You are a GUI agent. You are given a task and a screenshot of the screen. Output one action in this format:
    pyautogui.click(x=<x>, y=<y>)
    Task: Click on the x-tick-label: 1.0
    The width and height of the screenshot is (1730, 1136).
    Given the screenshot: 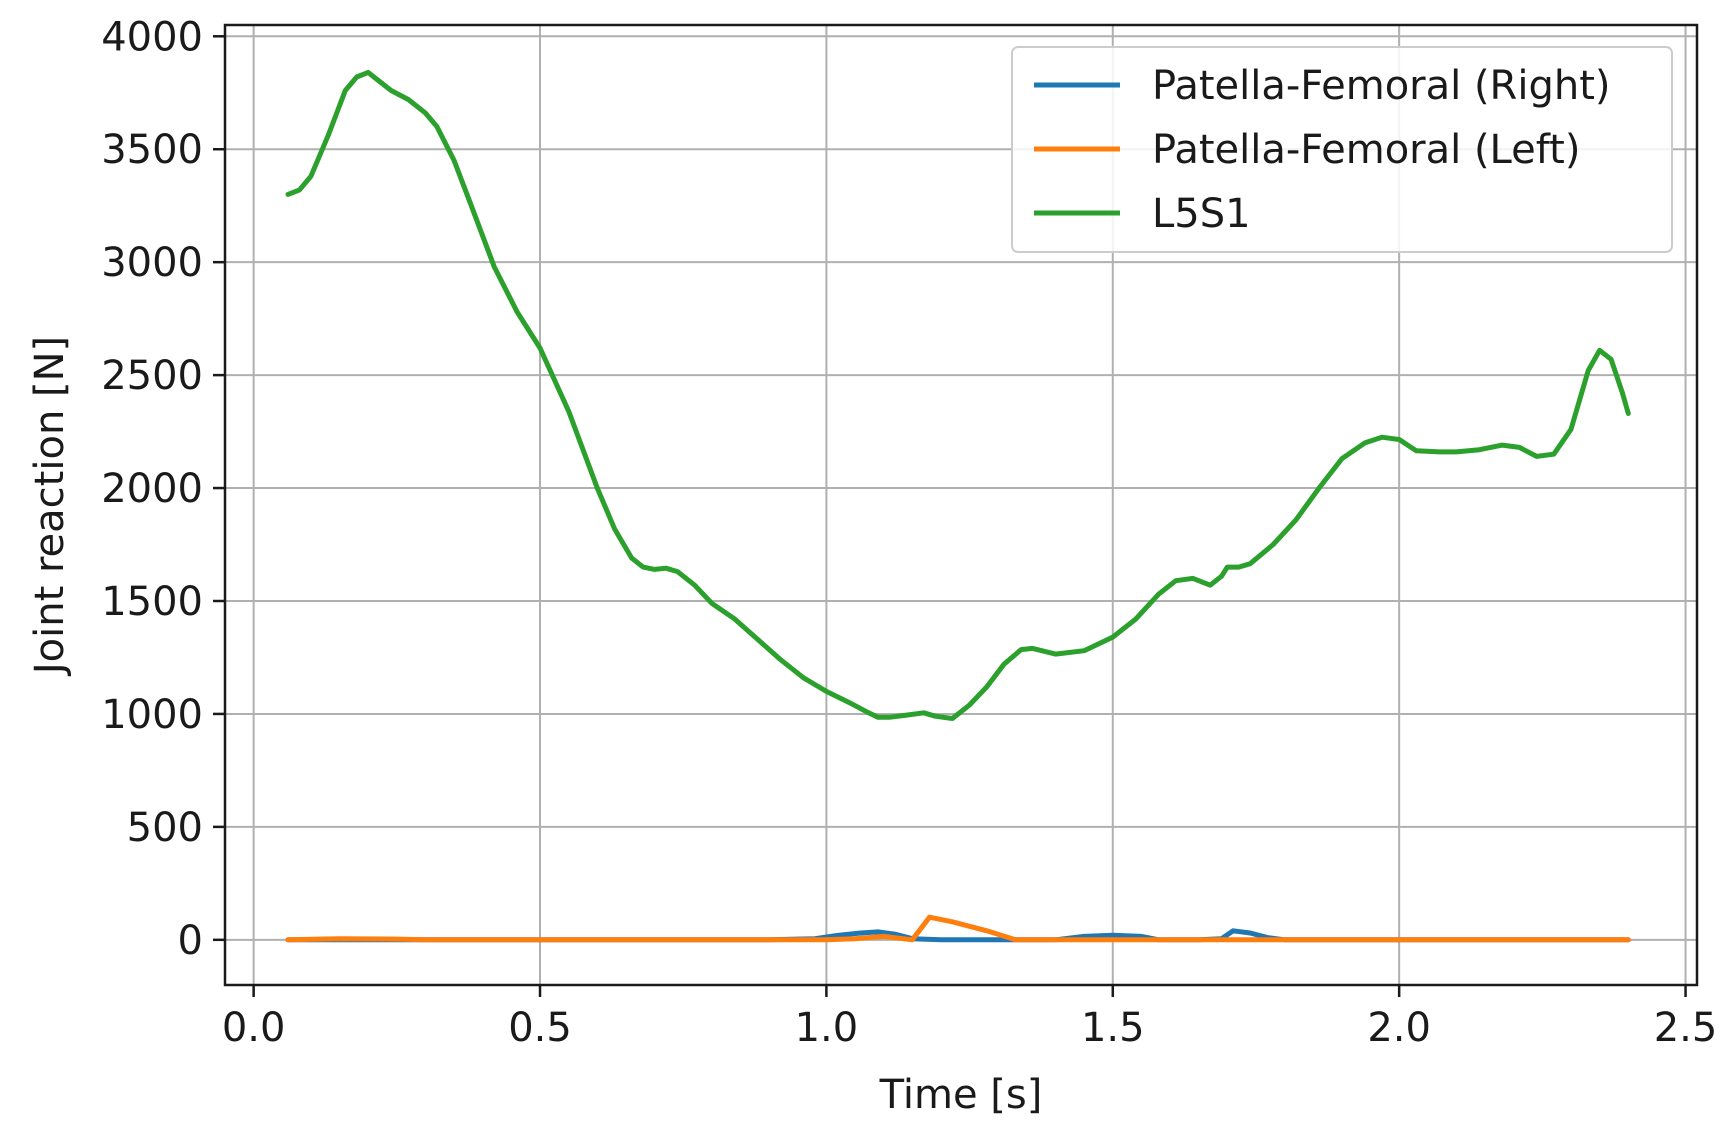 What is the action you would take?
    pyautogui.click(x=827, y=1028)
    